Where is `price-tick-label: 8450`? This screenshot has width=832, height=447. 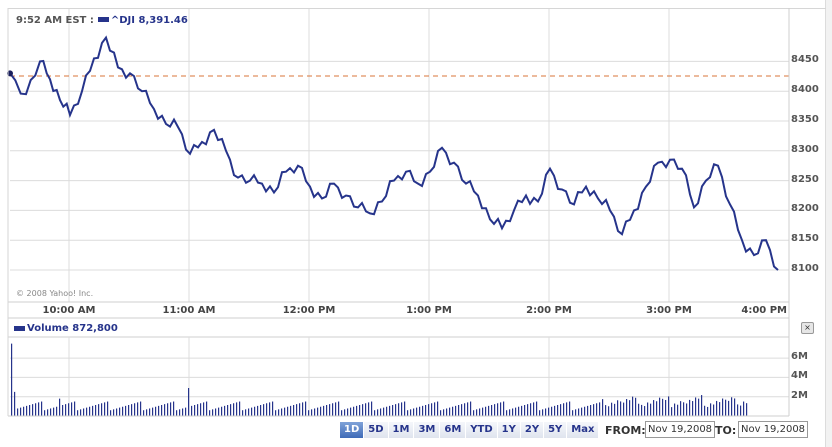 price-tick-label: 8450 is located at coordinates (805, 60).